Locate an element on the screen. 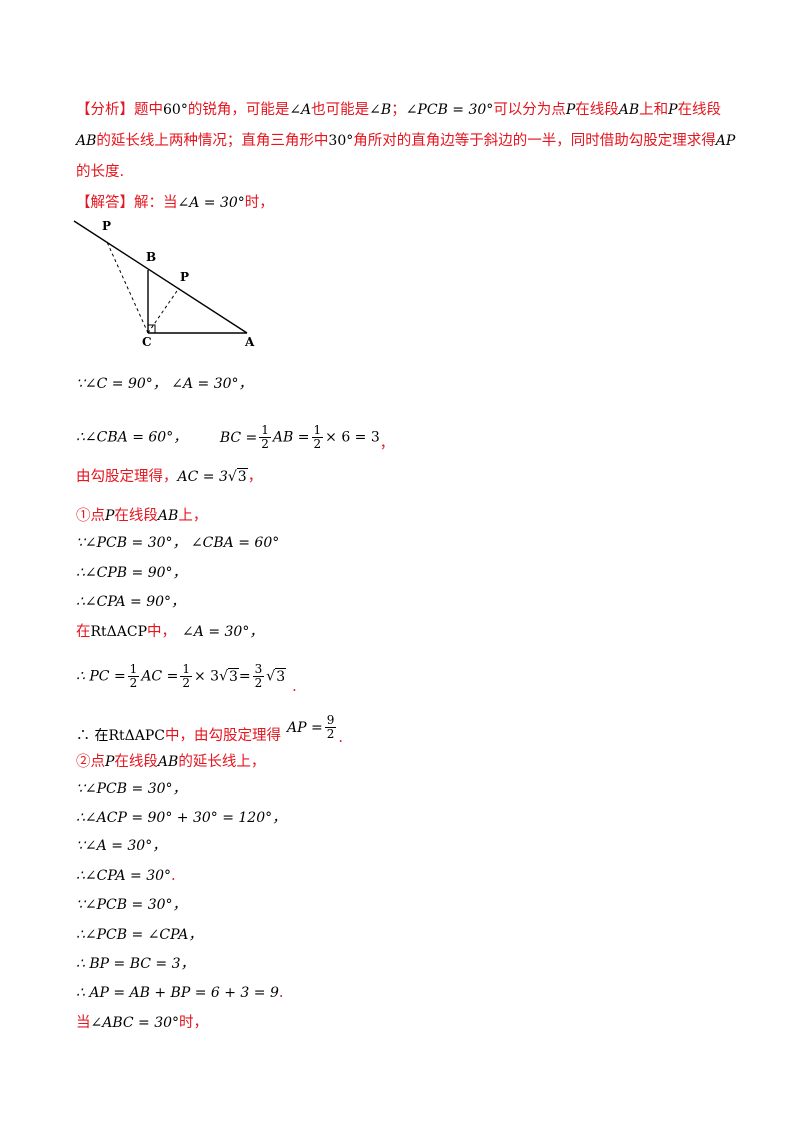 Image resolution: width=800 pixels, height=1132 pixels. analysis-text: 的长度. is located at coordinates (100, 172).